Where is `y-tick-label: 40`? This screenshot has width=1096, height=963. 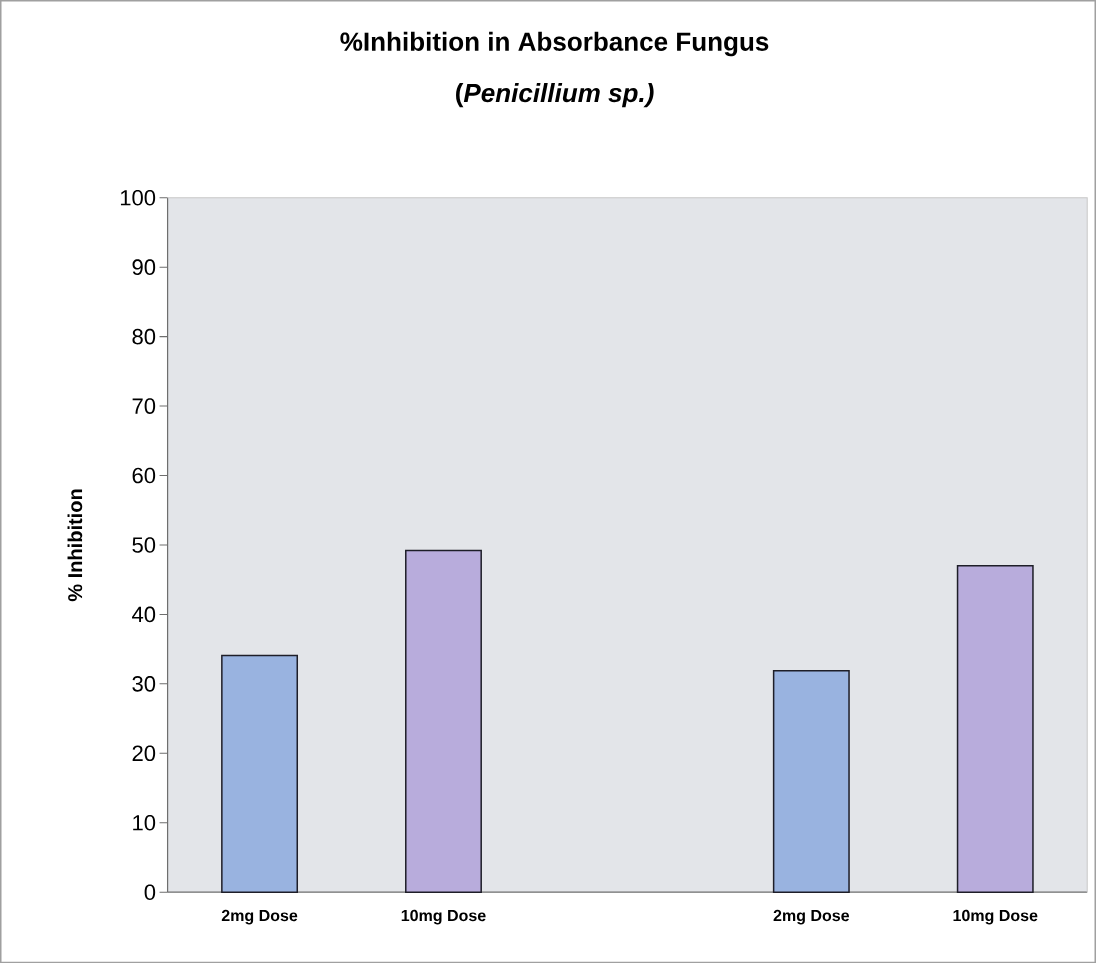
y-tick-label: 40 is located at coordinates (144, 614).